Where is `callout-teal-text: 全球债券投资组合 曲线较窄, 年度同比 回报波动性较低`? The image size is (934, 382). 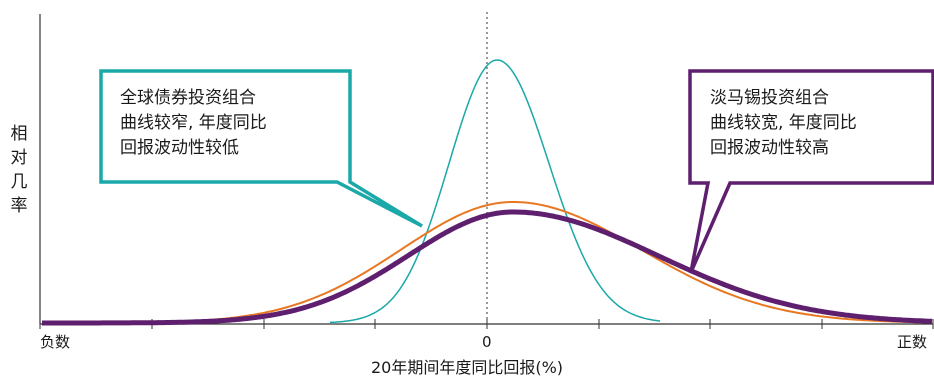
callout-teal-text: 全球债券投资组合 曲线较窄, 年度同比 回报波动性较低 is located at coordinates (193, 123).